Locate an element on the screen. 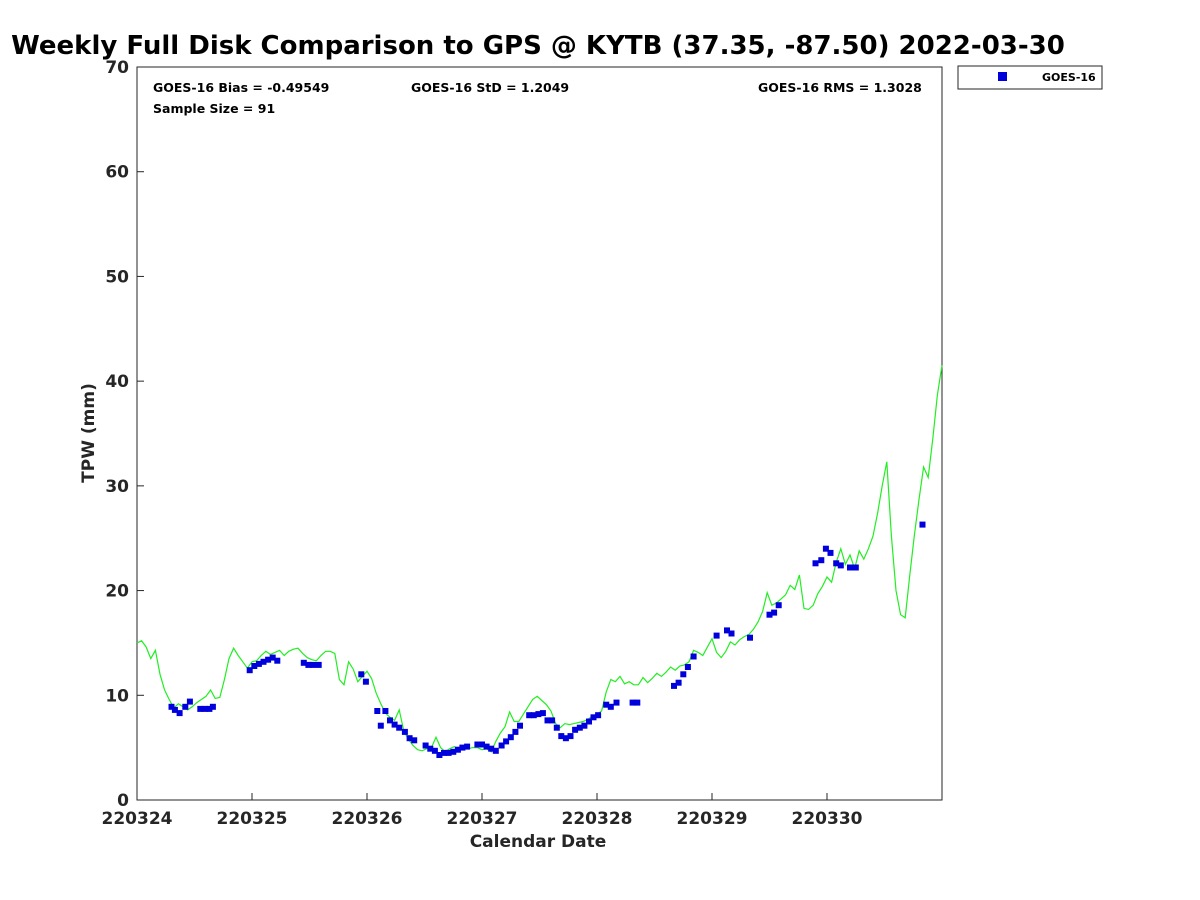 Image resolution: width=1200 pixels, height=900 pixels. stat-bias: GOES-16 Bias = -0.49549 is located at coordinates (241, 87).